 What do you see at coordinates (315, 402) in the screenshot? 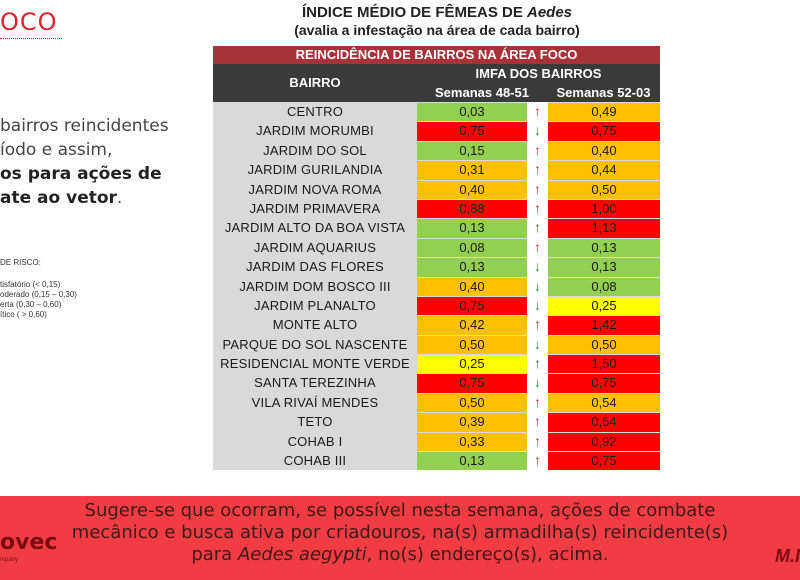
I see `bairro-name: VILA RIVAÍ MENDES` at bounding box center [315, 402].